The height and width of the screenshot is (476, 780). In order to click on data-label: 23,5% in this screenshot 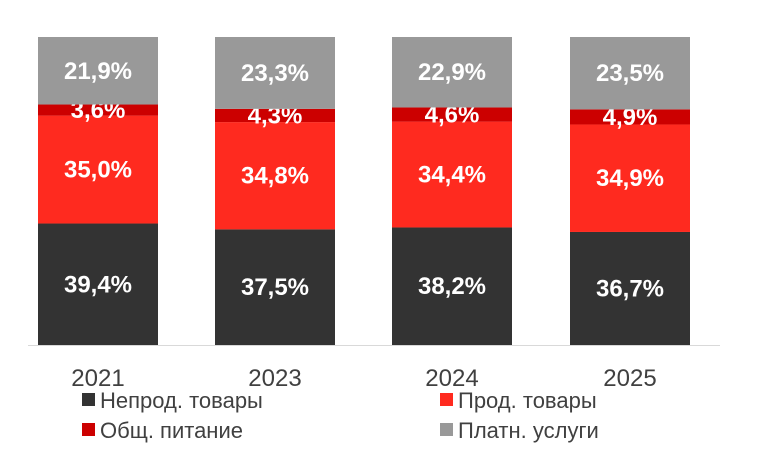, I will do `click(630, 73)`.